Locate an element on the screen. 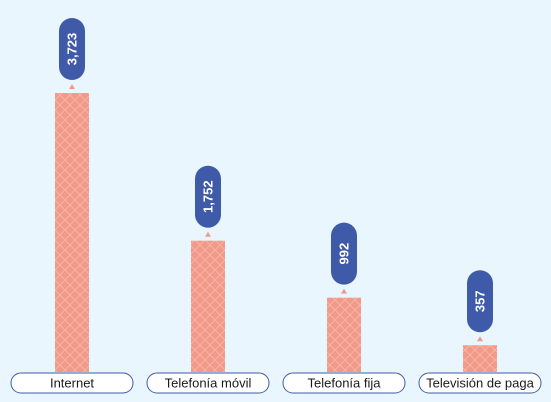  value-label: 357 is located at coordinates (480, 301).